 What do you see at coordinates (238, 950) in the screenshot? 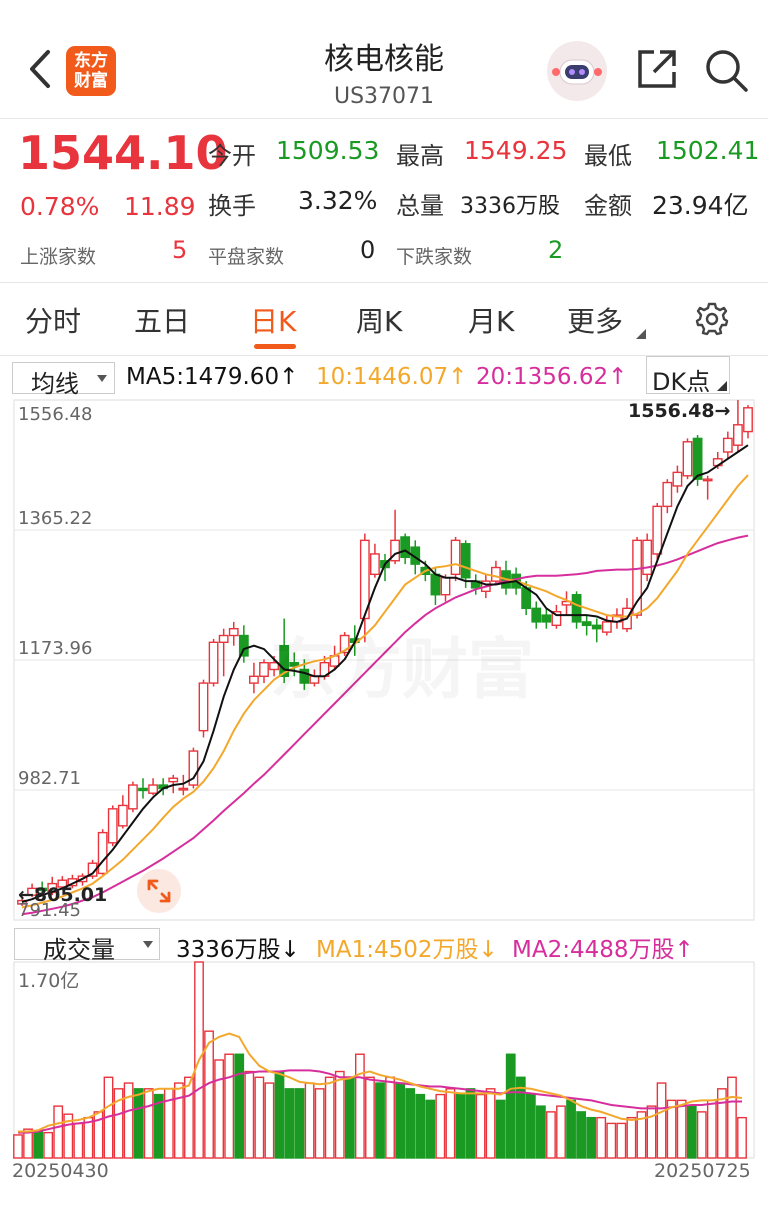
I see `current-volume: 3336万股↓` at bounding box center [238, 950].